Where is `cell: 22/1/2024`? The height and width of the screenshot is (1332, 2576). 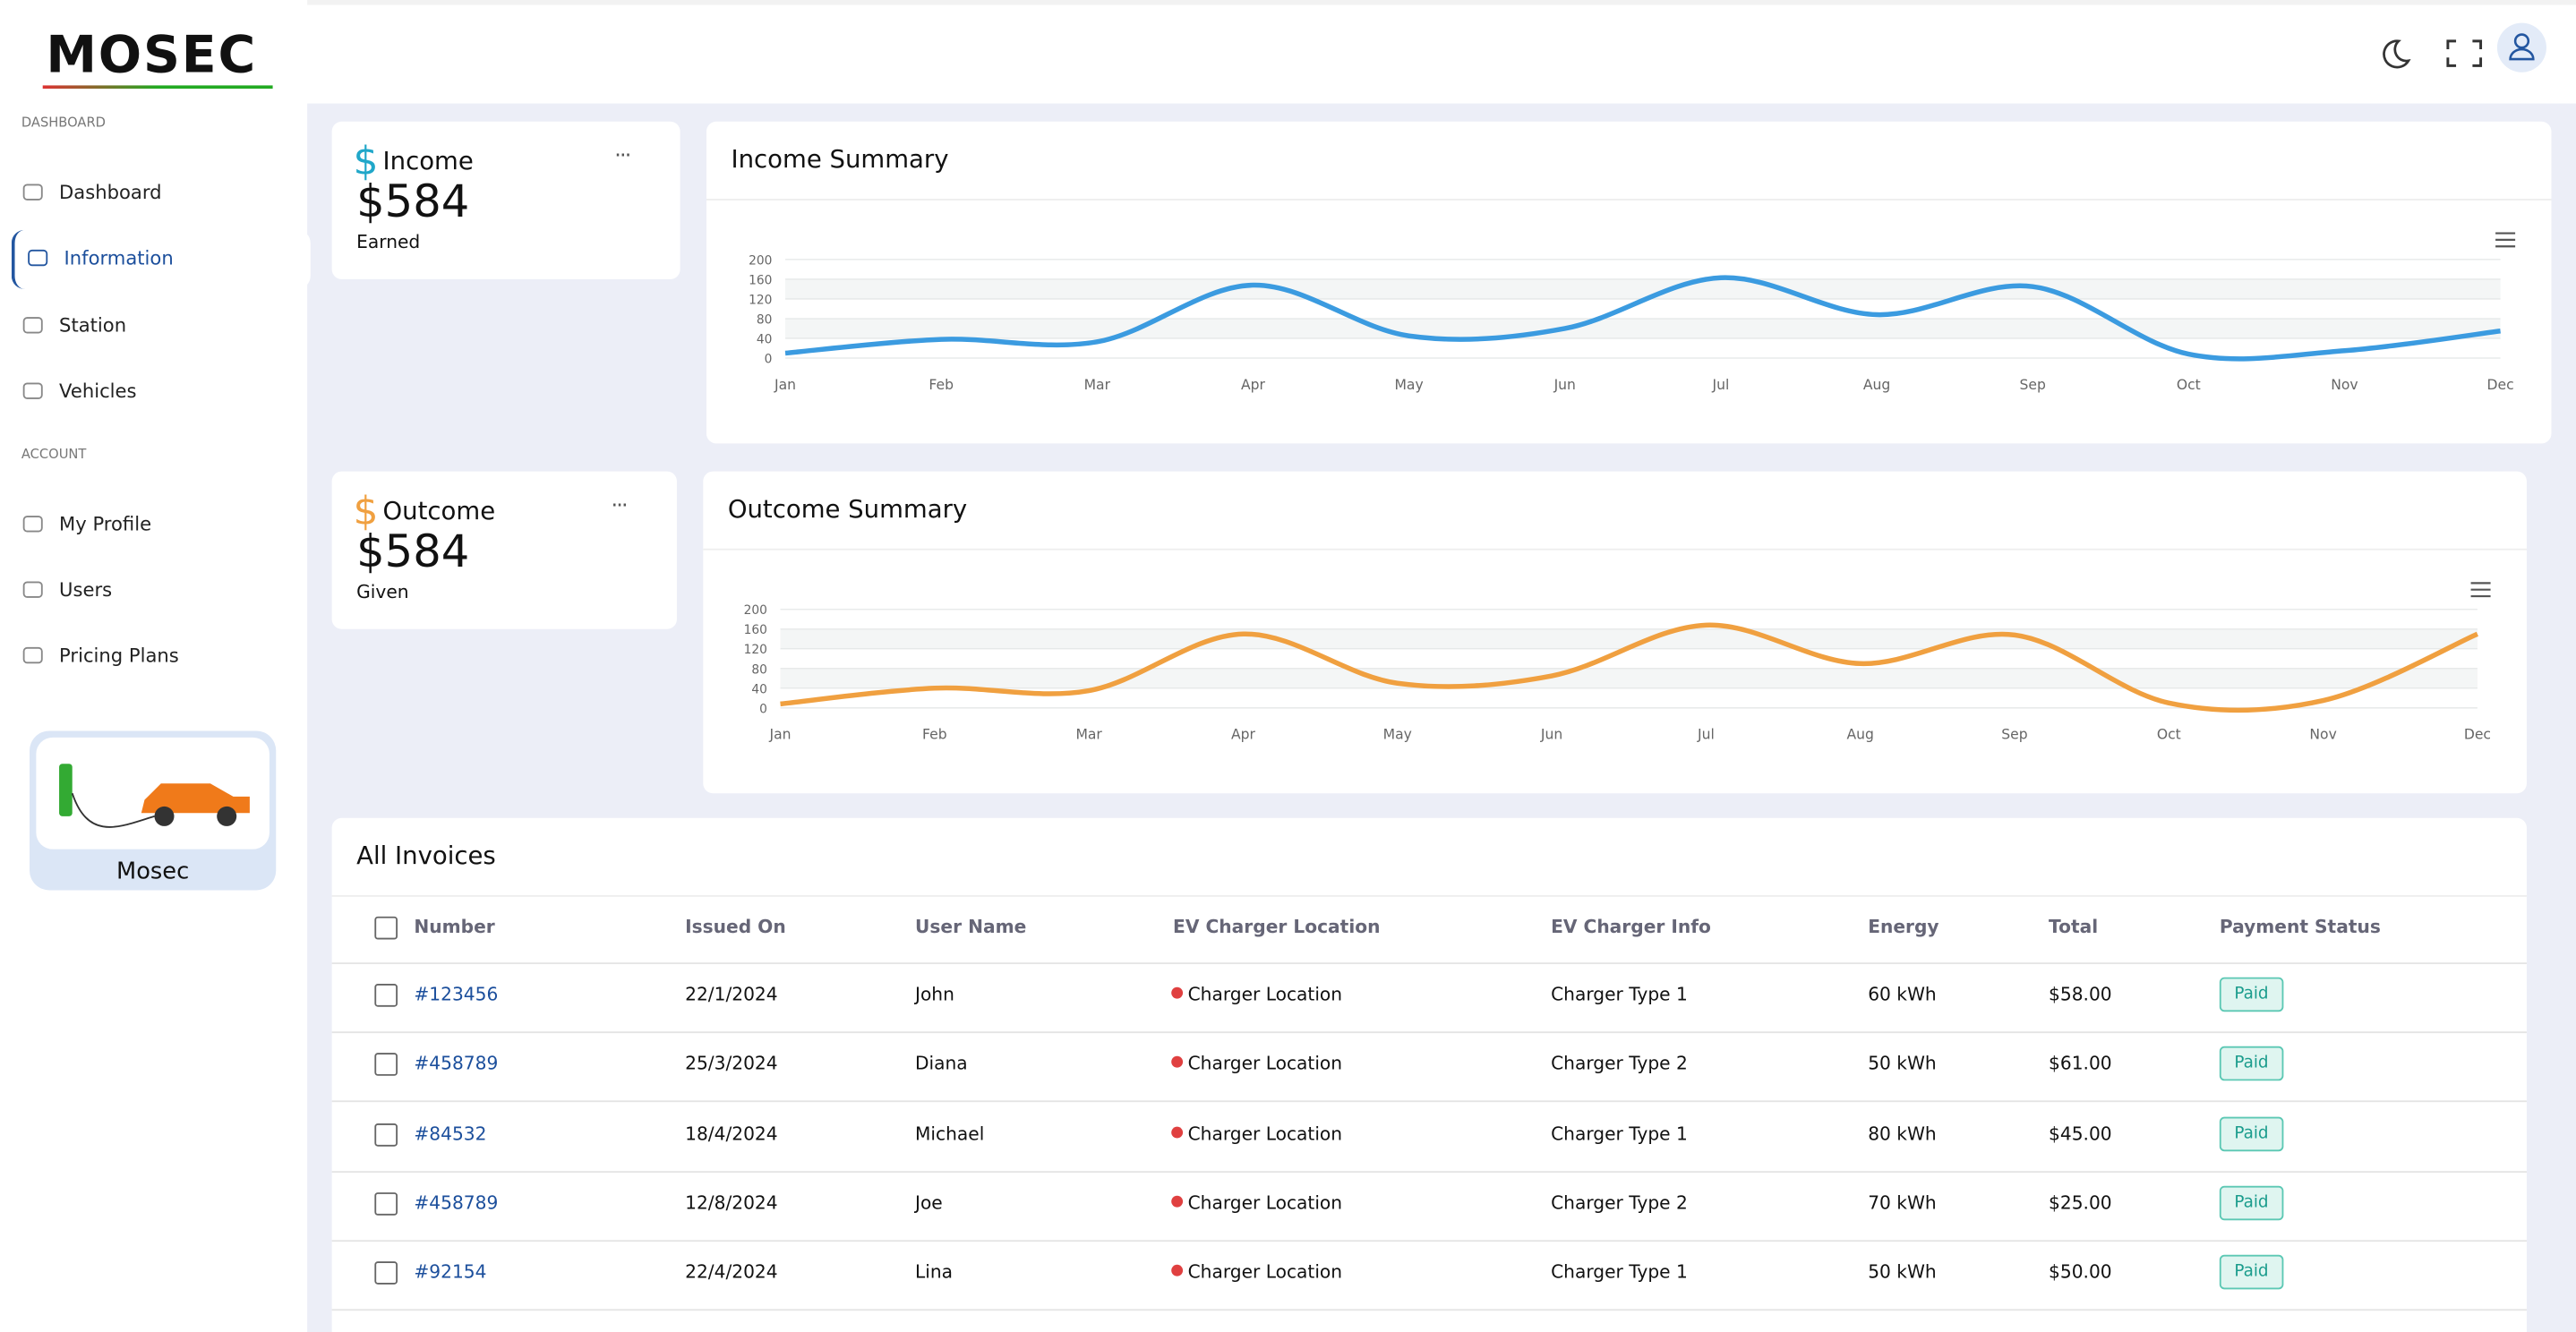 cell: 22/1/2024 is located at coordinates (732, 994).